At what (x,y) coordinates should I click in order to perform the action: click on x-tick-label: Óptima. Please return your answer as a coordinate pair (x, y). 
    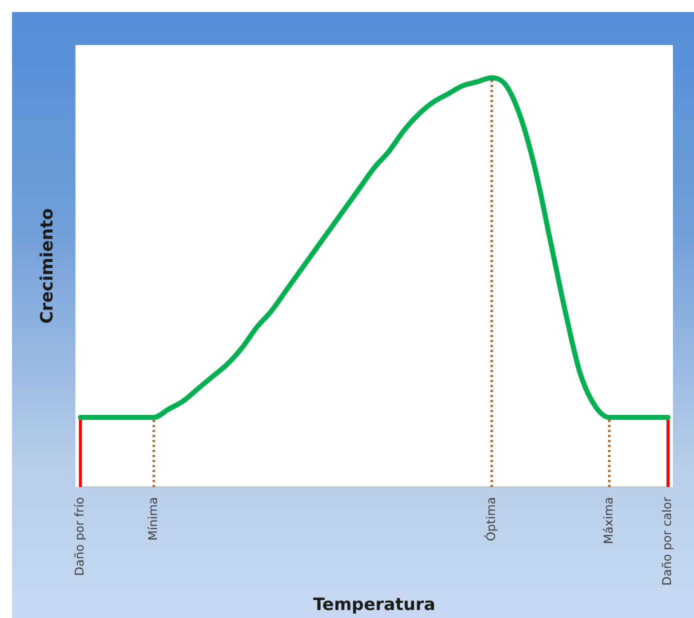
    Looking at the image, I should click on (490, 519).